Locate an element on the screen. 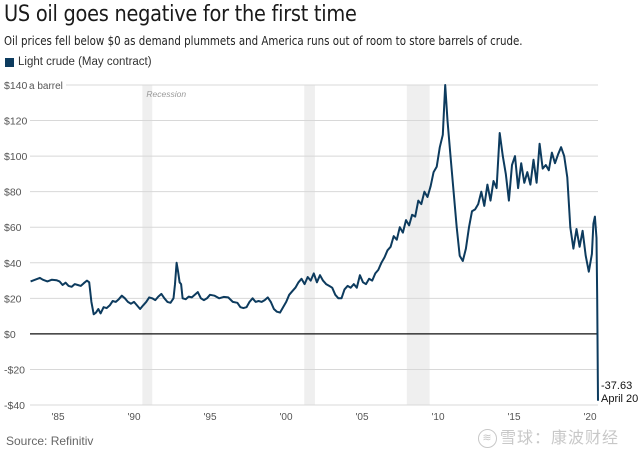  annotation-value: -37.63 is located at coordinates (616, 386).